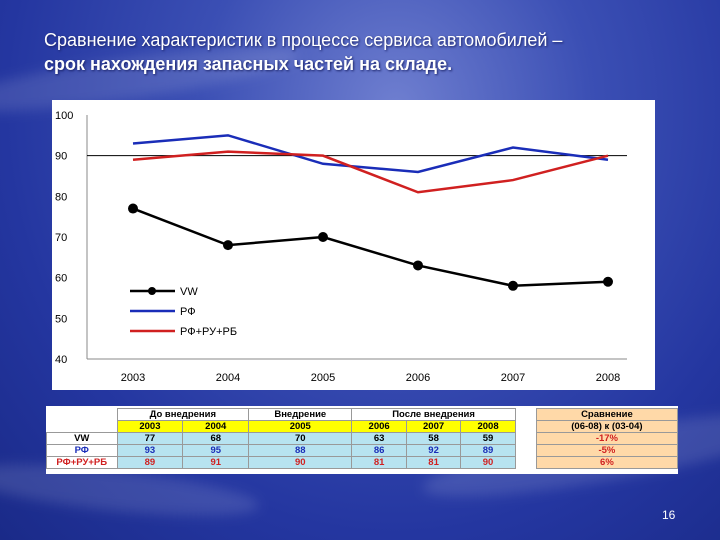  Describe the element at coordinates (300, 438) in the screenshot. I see `value-cell: 70` at that location.